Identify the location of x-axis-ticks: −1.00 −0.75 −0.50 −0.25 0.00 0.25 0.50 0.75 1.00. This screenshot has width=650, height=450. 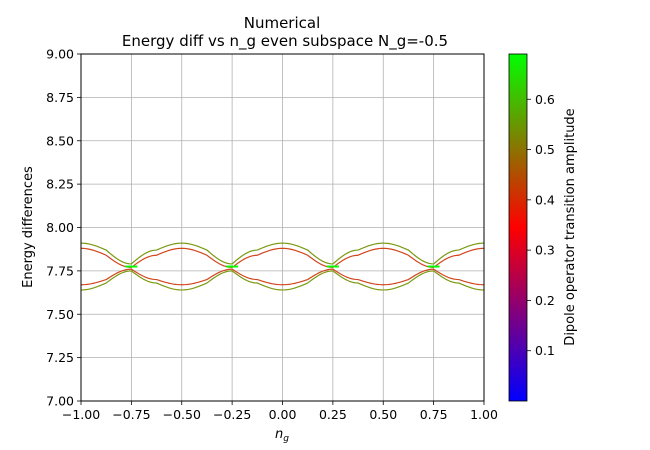
(280, 411).